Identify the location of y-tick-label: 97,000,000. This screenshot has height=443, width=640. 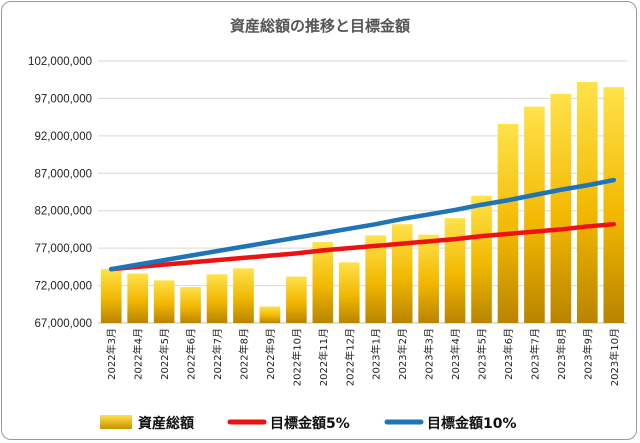
(63, 99).